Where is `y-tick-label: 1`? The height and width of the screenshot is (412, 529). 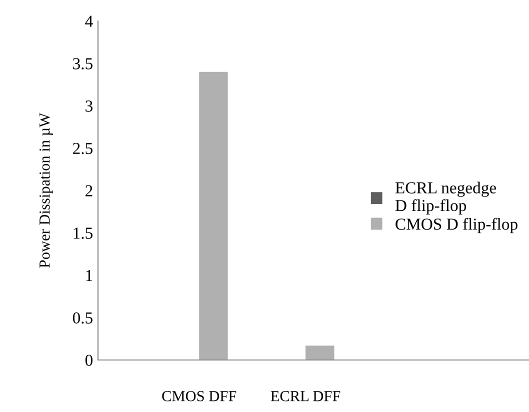
y-tick-label: 1 is located at coordinates (89, 276).